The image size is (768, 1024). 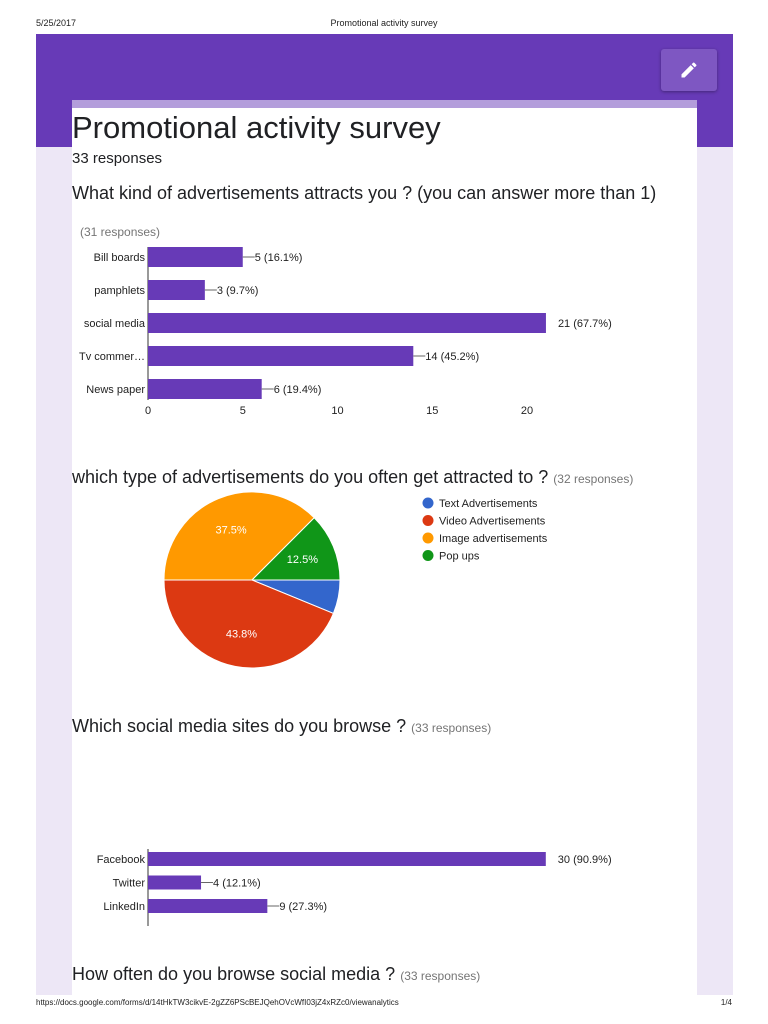 What do you see at coordinates (238, 291) in the screenshot?
I see `data-label: 3 (9.7%)` at bounding box center [238, 291].